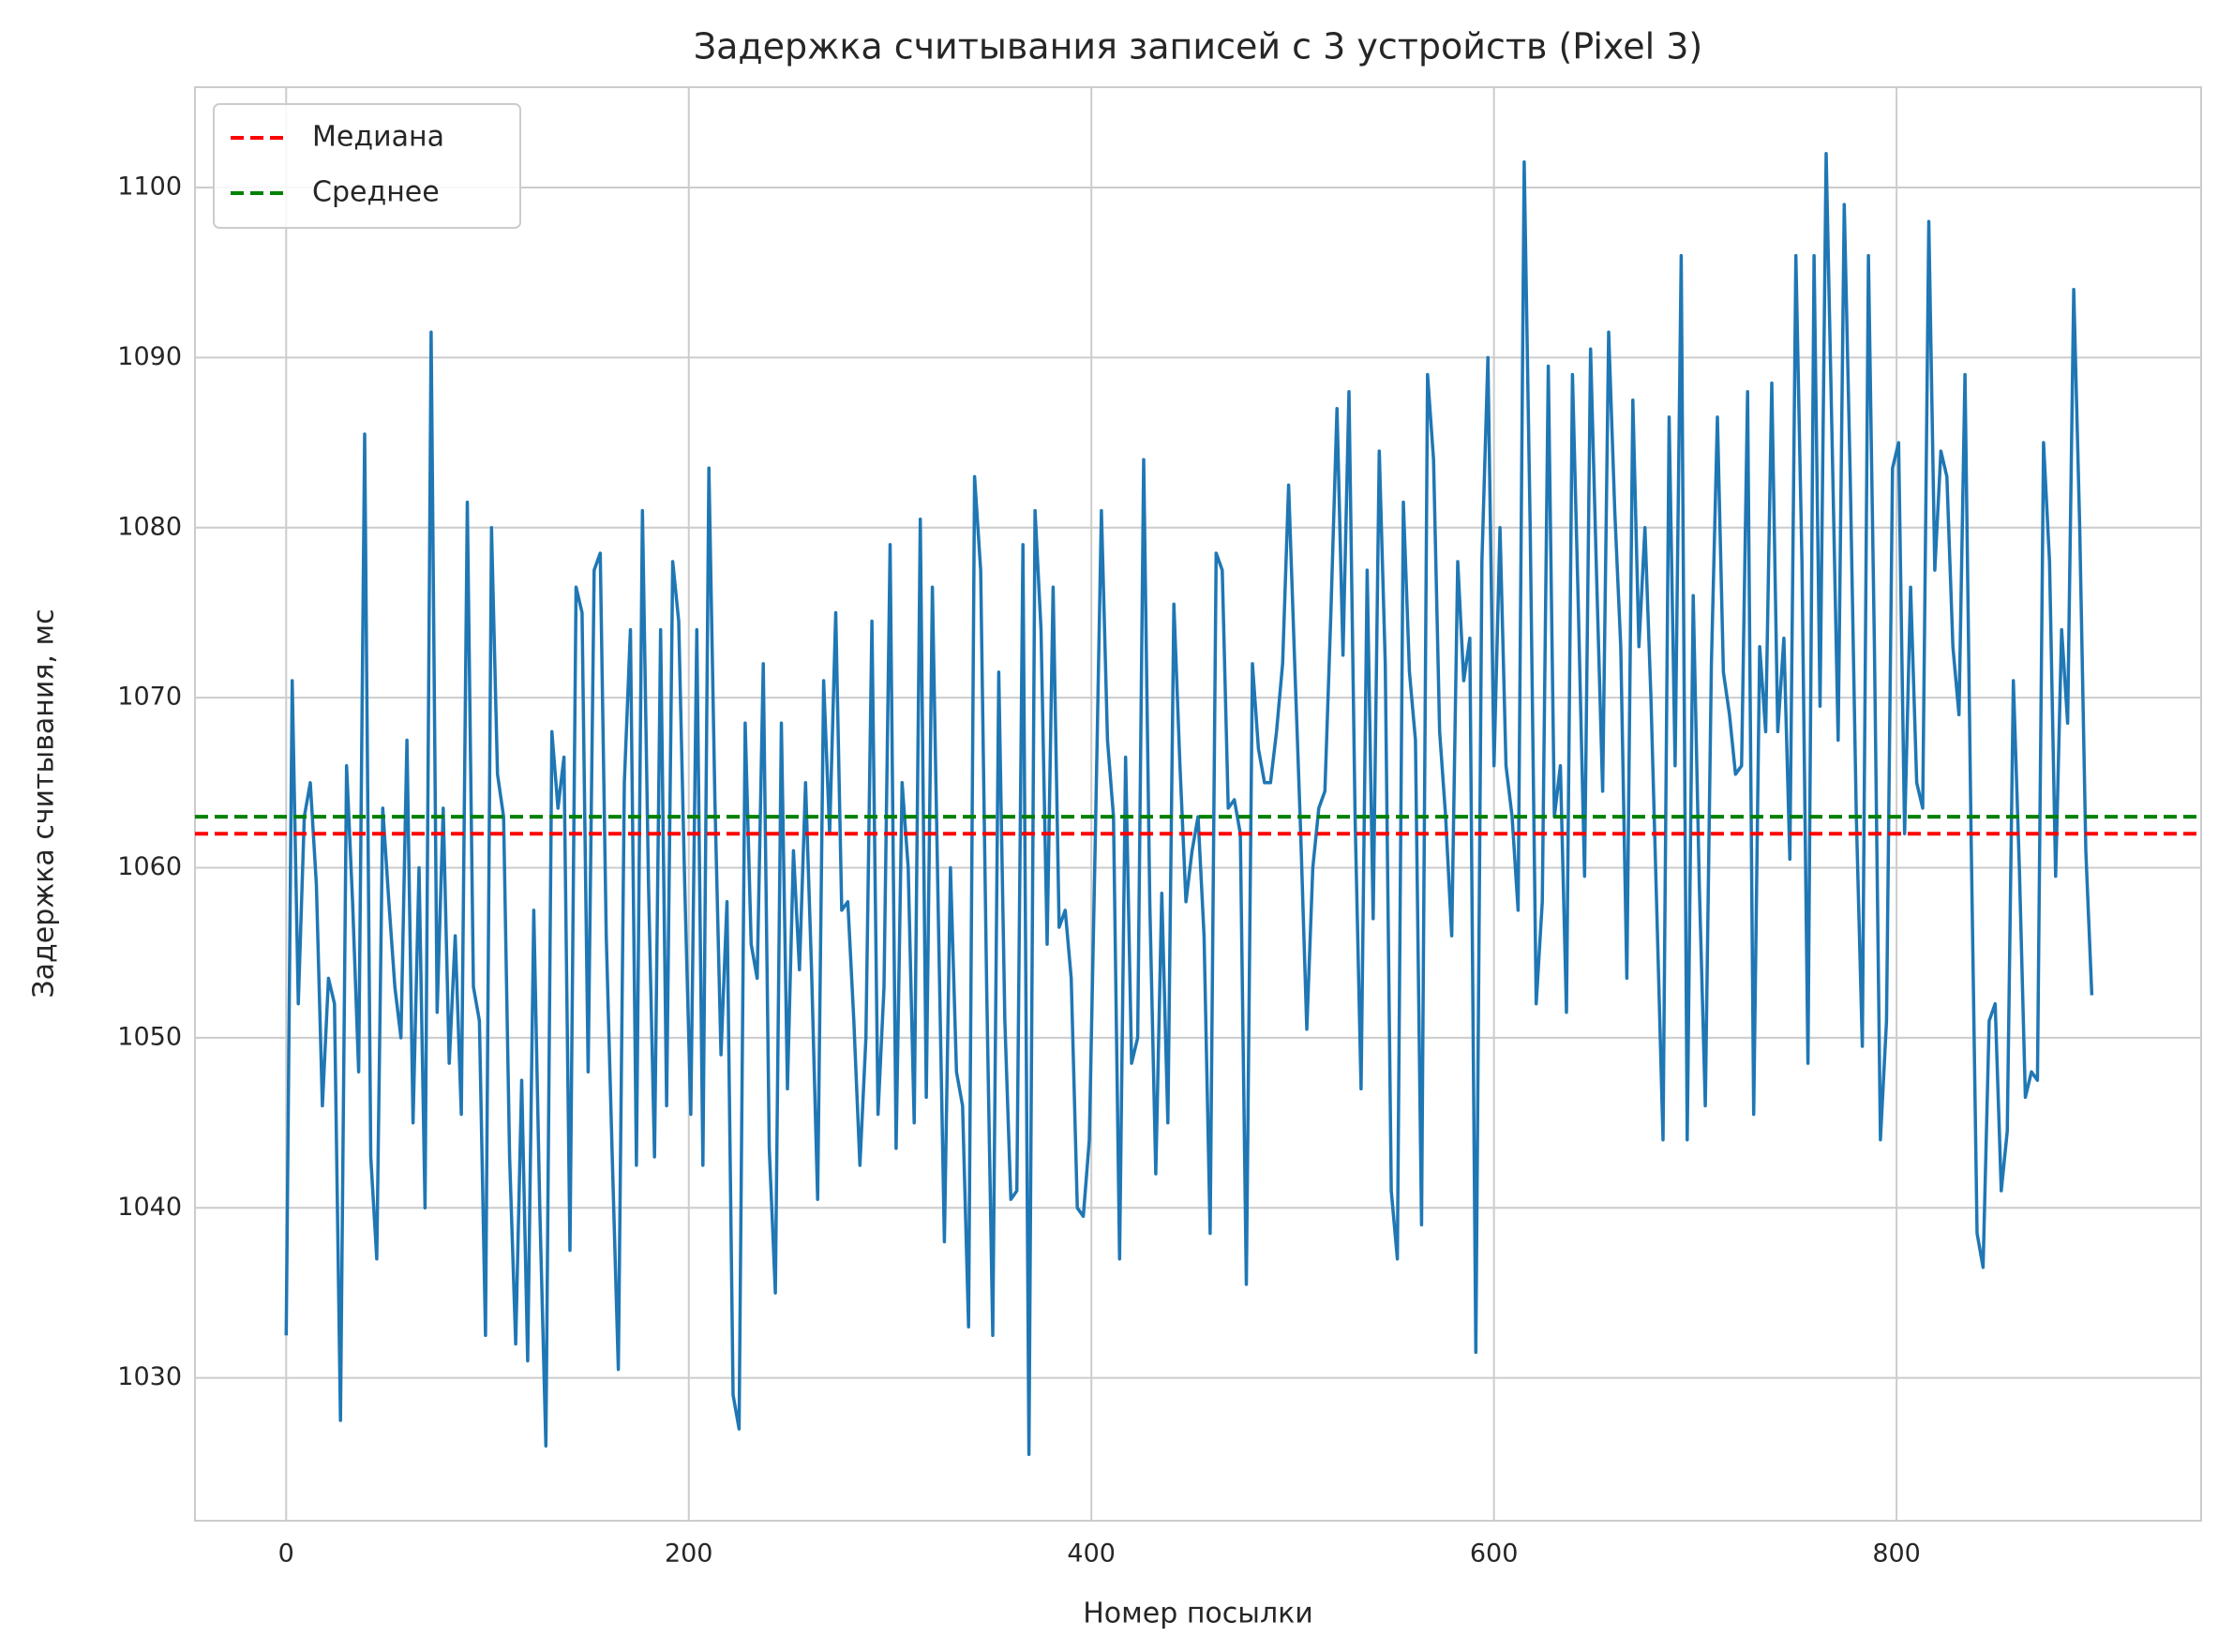 The height and width of the screenshot is (1652, 2218). I want to click on x-tick-label: 200, so click(689, 1554).